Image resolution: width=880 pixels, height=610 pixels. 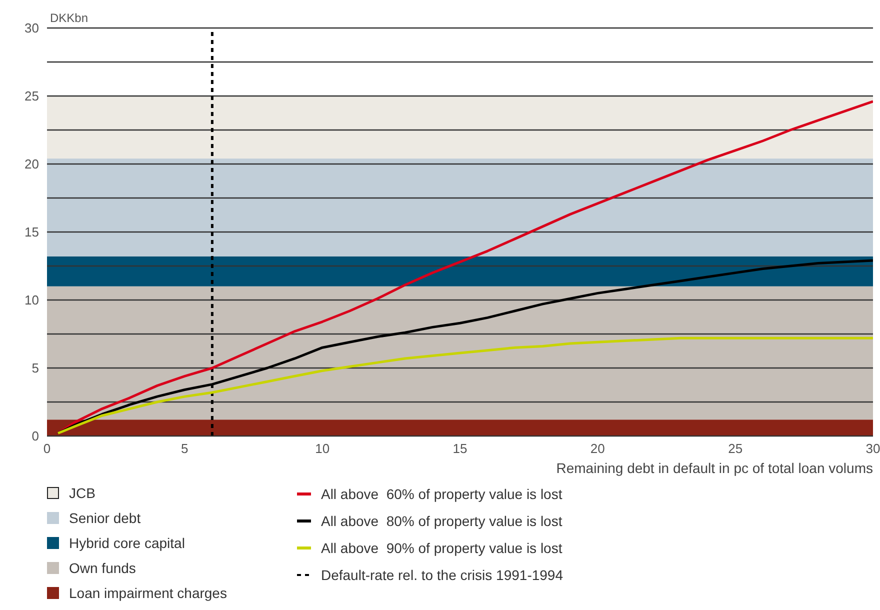 I want to click on legend-label: Hybrid core capital, so click(x=127, y=542).